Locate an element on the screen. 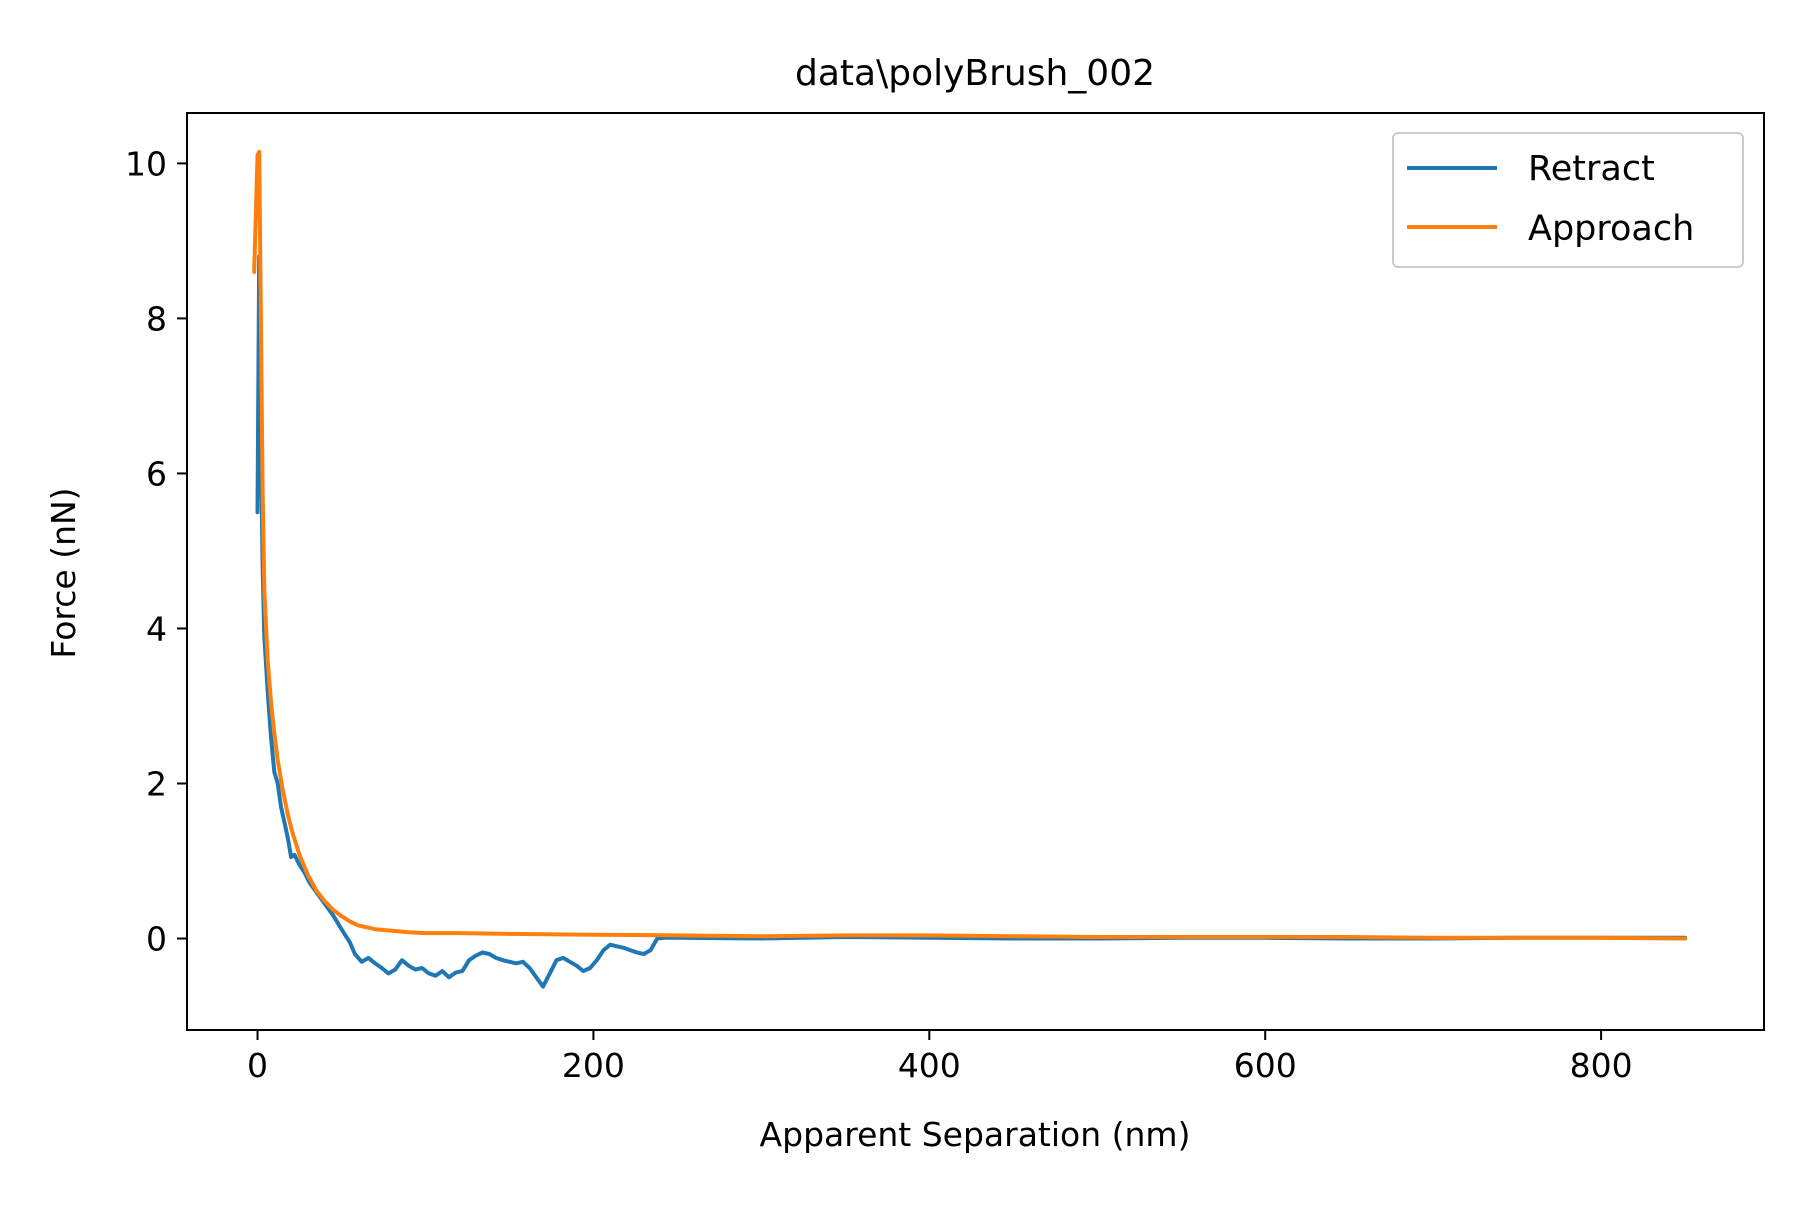 This screenshot has width=1800, height=1205. legend-label-retract: Retract is located at coordinates (1591, 169).